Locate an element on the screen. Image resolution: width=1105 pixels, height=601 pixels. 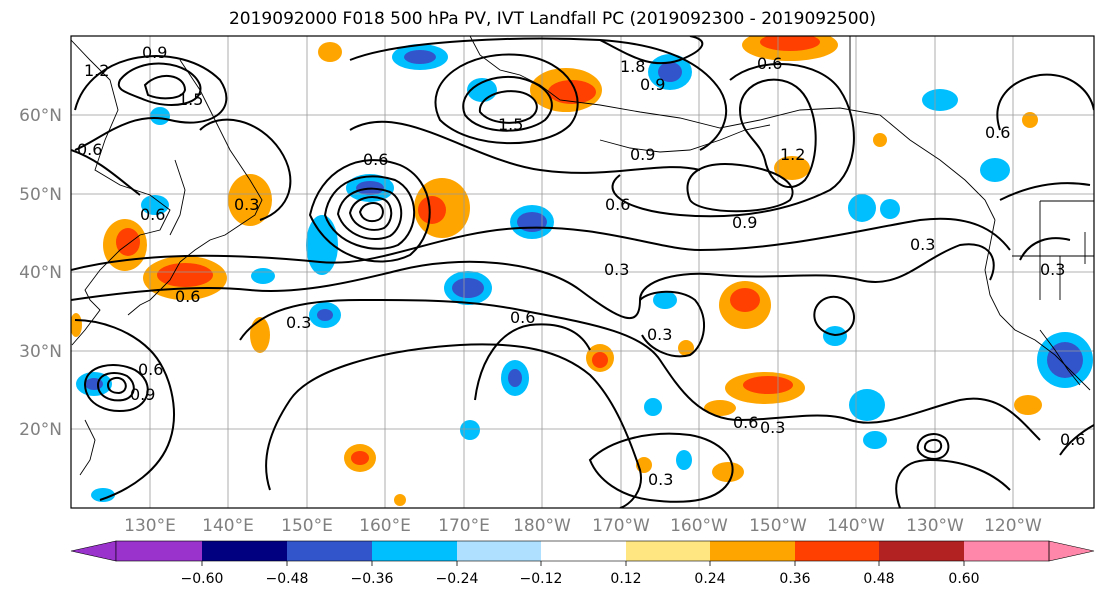
lat-tick-label: 50°N is located at coordinates (40, 195).